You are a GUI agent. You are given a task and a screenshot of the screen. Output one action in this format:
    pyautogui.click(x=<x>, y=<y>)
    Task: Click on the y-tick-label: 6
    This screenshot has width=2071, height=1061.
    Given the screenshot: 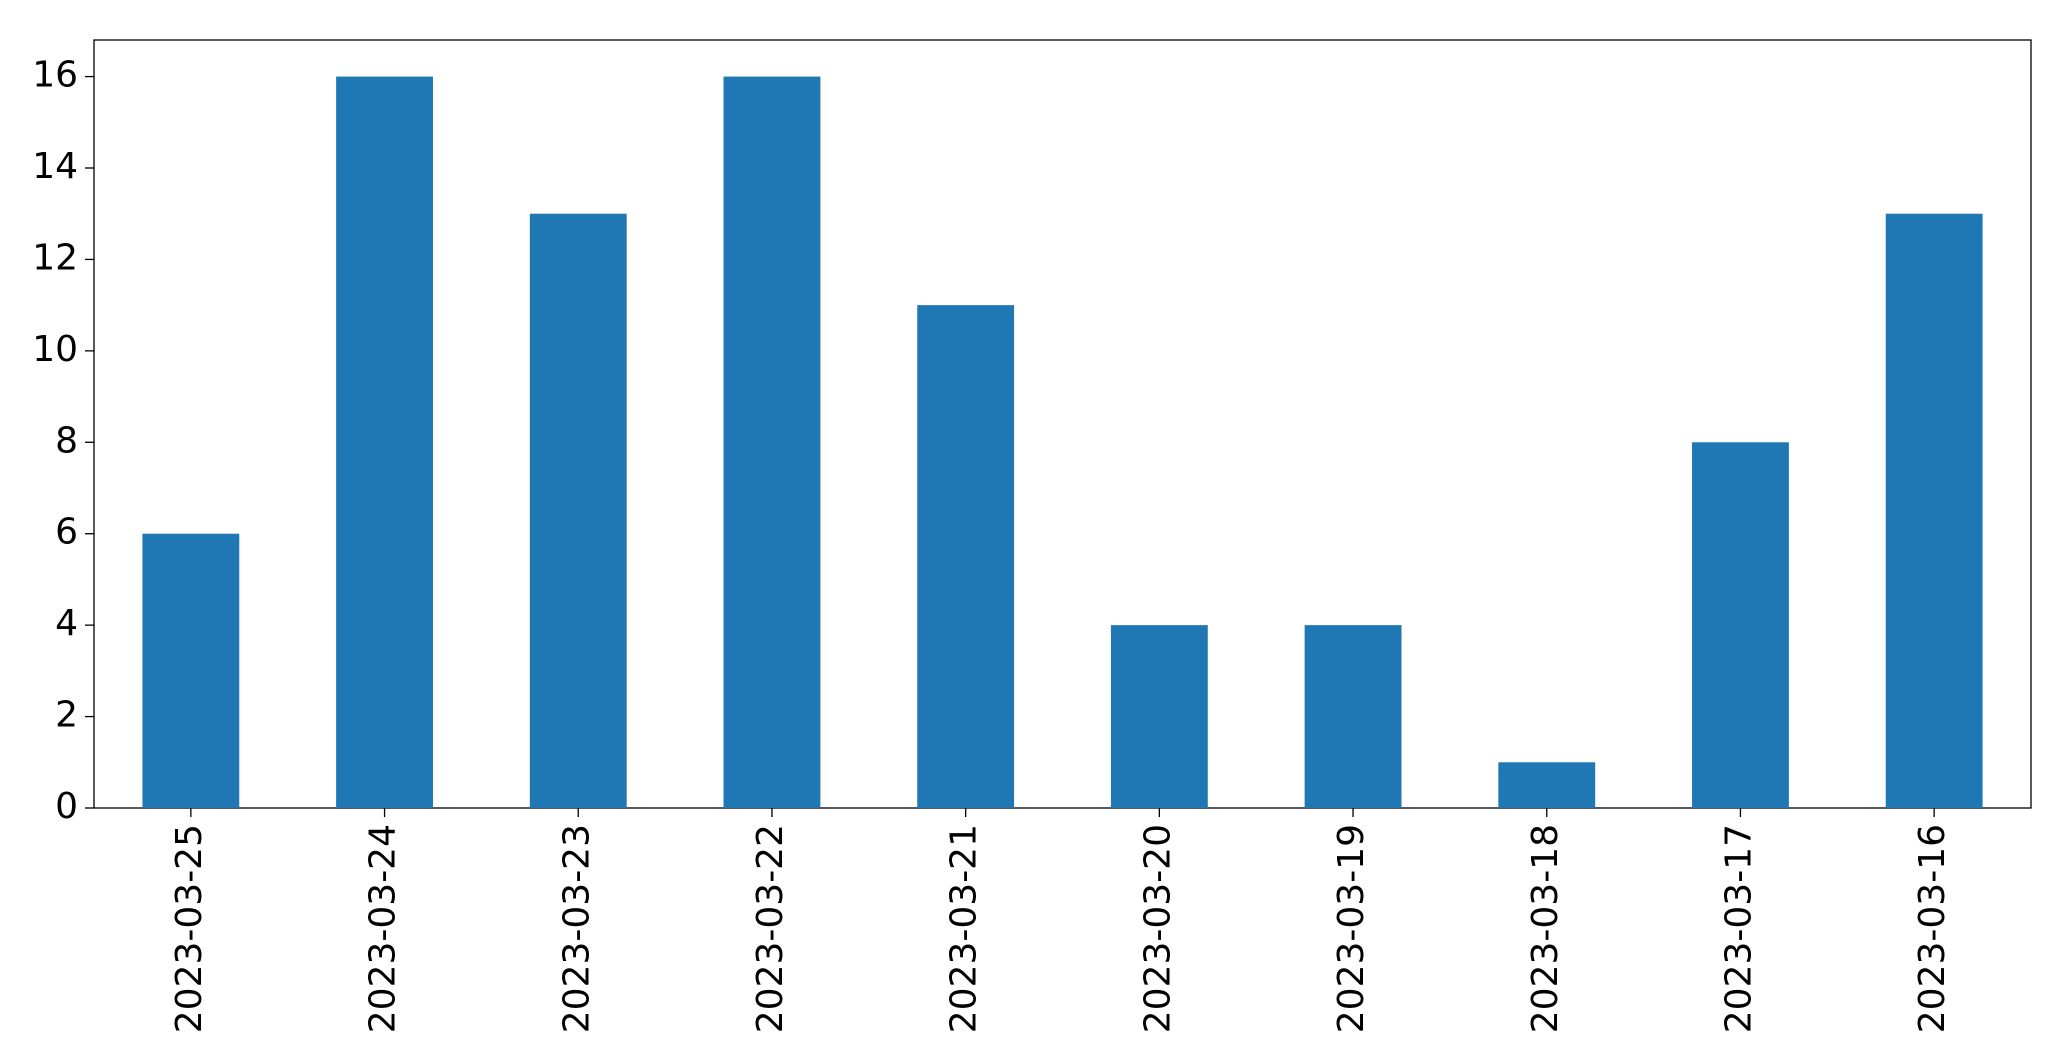 What is the action you would take?
    pyautogui.click(x=66, y=532)
    